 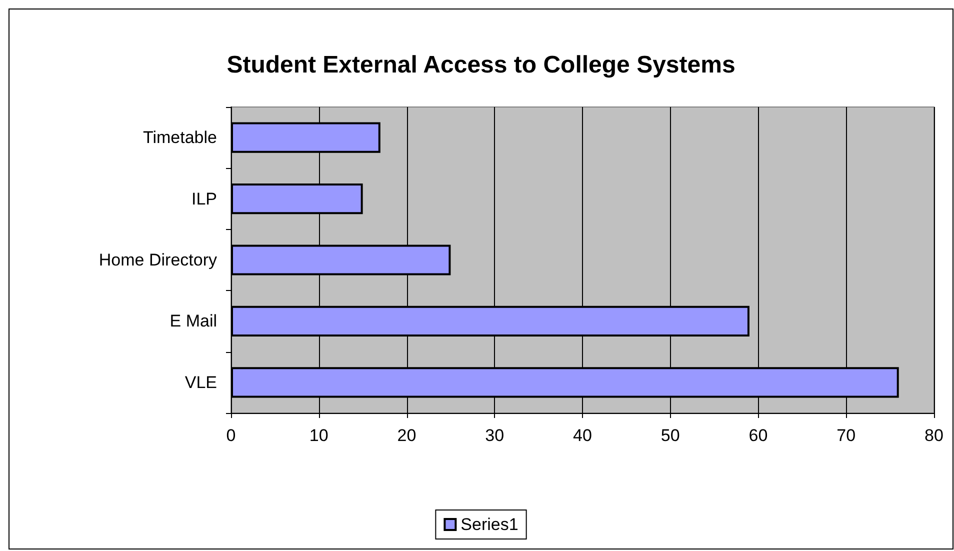 I want to click on x-tick-label: 20, so click(x=406, y=435).